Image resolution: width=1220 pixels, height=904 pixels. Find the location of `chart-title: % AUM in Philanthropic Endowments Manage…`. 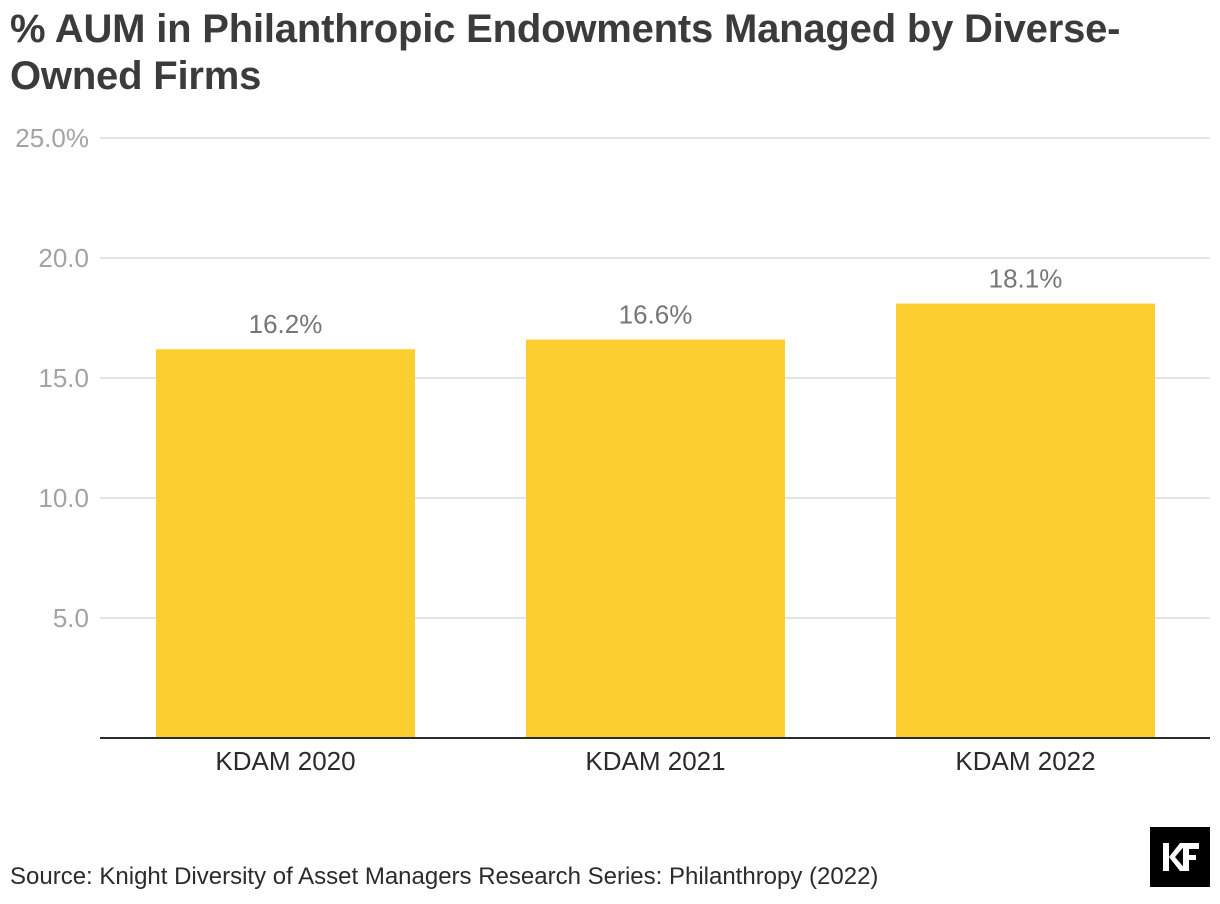

chart-title: % AUM in Philanthropic Endowments Manage… is located at coordinates (565, 52).